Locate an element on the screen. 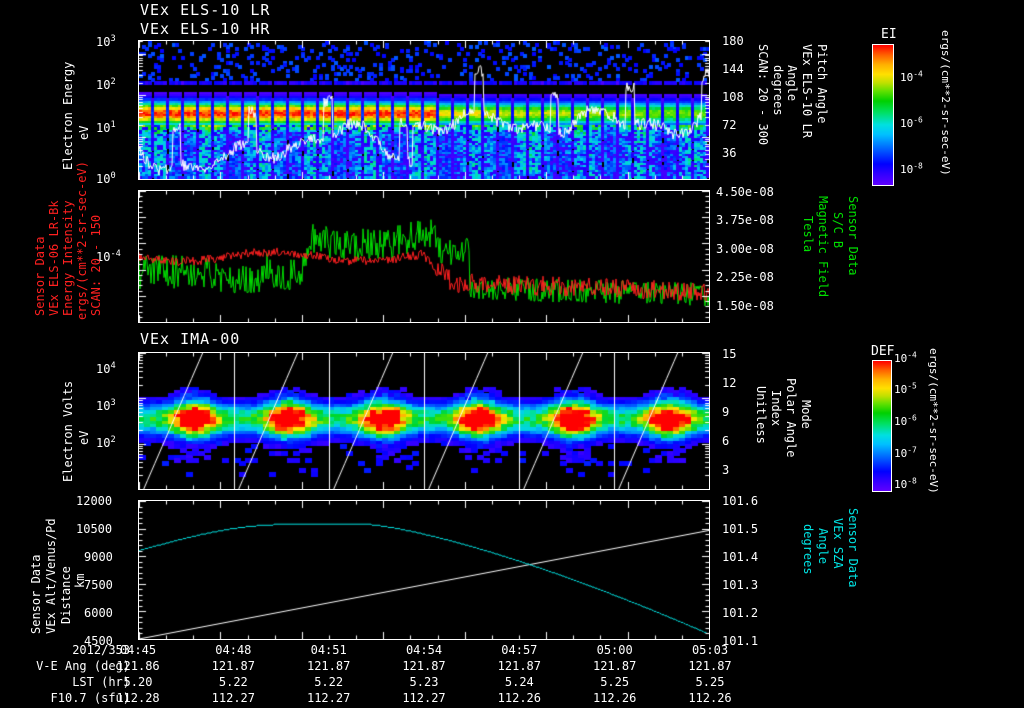  panel3-y2label-polar-angle: Polar Angle is located at coordinates (791, 418).